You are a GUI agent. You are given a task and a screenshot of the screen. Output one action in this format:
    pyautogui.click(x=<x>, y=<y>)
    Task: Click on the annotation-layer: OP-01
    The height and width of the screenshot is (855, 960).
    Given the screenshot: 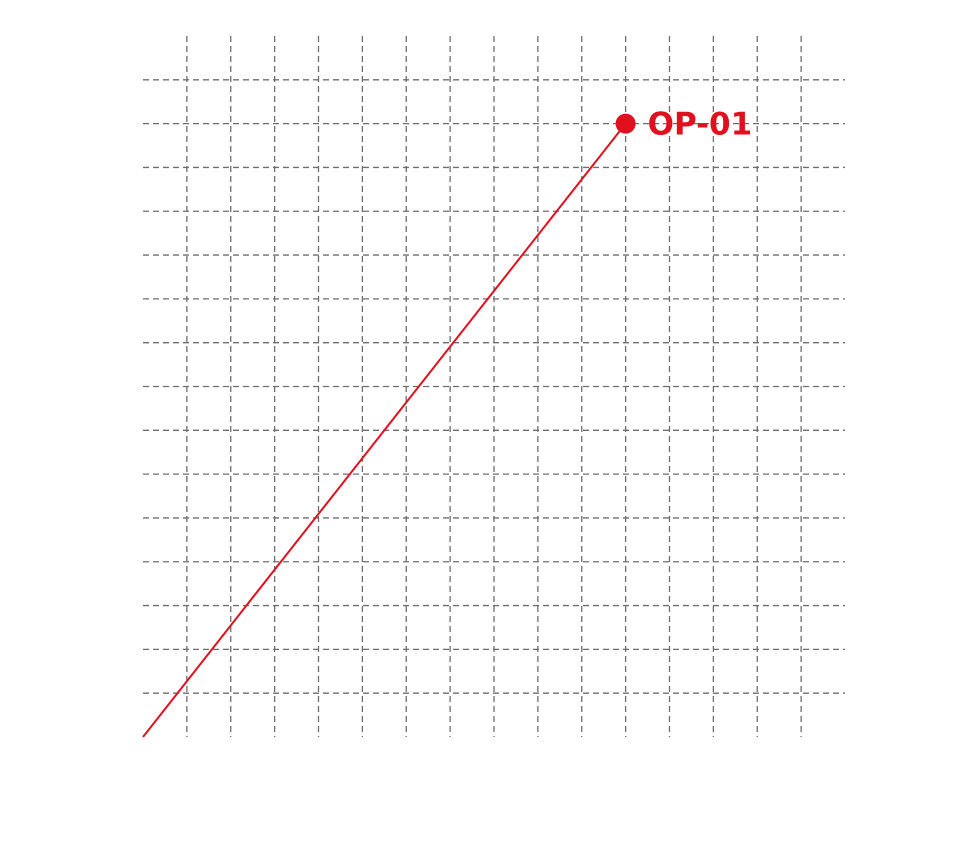 What is the action you would take?
    pyautogui.click(x=684, y=125)
    